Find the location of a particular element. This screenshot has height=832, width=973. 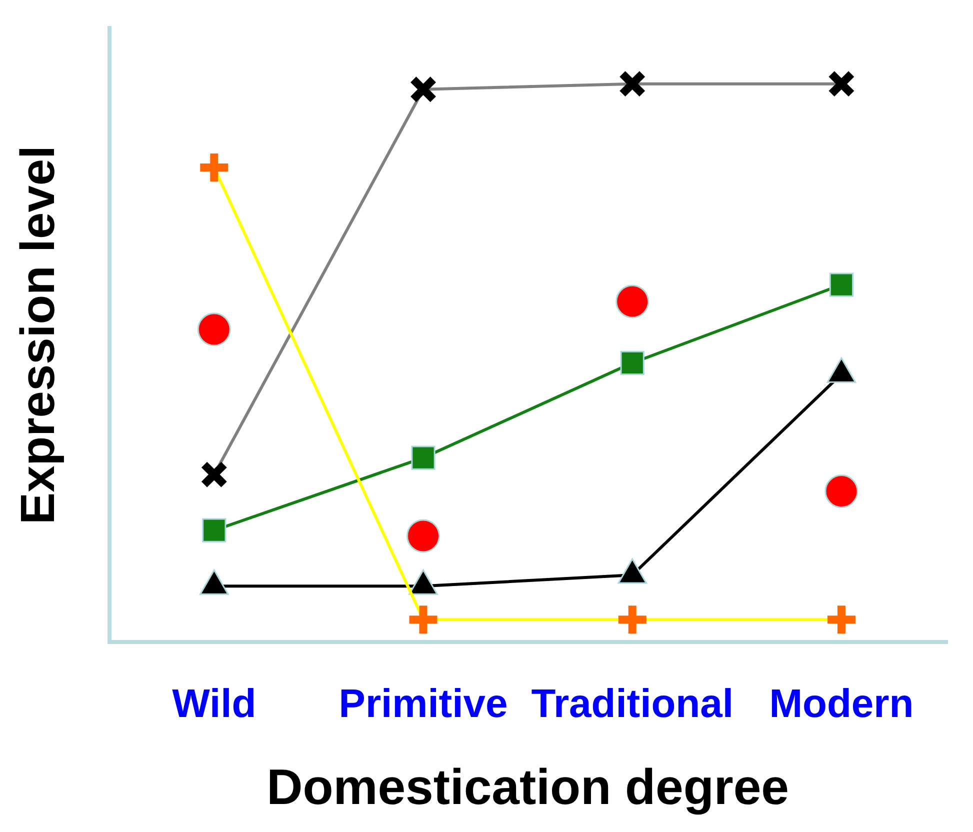

x-tick-label: Traditional is located at coordinates (632, 704).